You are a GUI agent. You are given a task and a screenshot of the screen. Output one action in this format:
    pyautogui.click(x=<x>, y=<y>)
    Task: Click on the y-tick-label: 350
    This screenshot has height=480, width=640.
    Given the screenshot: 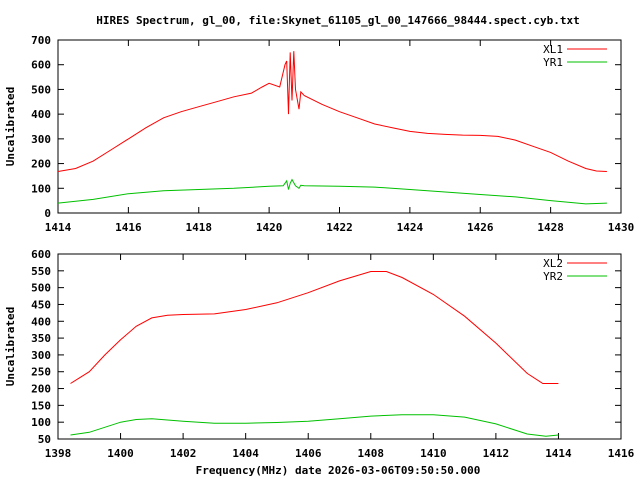 What is the action you would take?
    pyautogui.click(x=41, y=338)
    